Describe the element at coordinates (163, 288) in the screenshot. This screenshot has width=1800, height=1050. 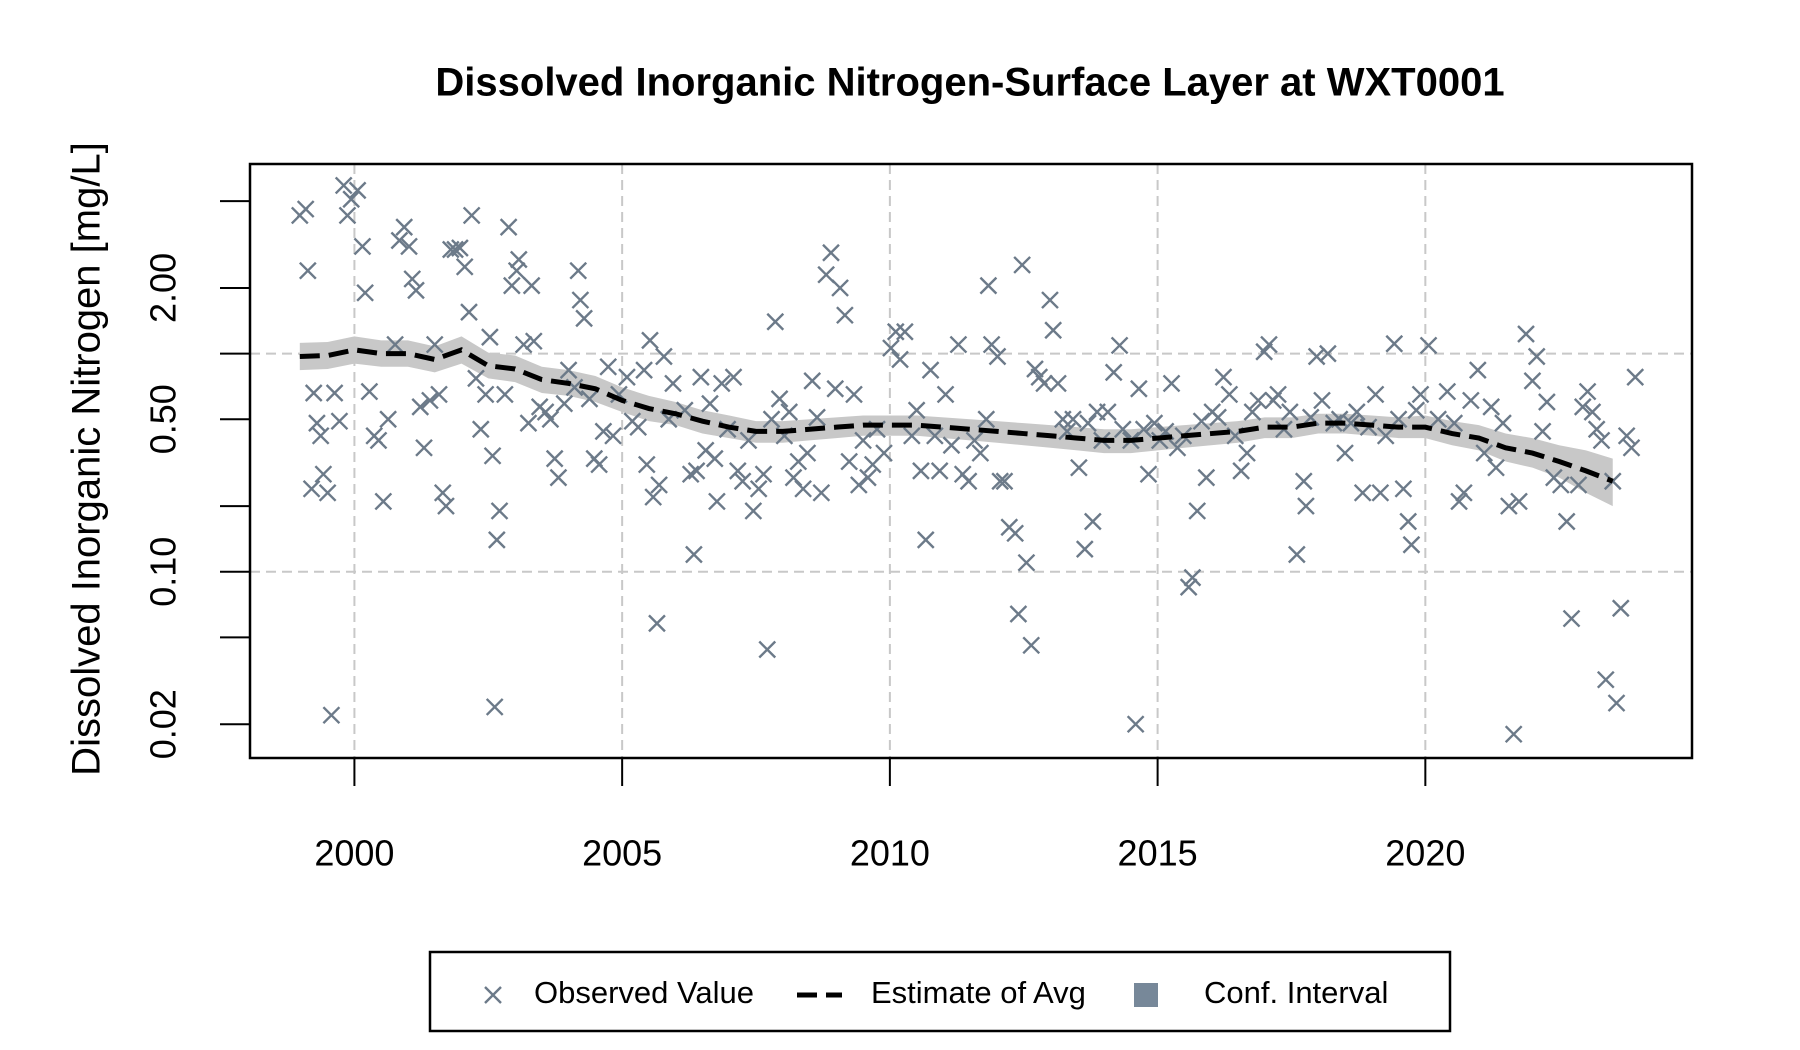
I see `y-tick-label: 2.00` at that location.